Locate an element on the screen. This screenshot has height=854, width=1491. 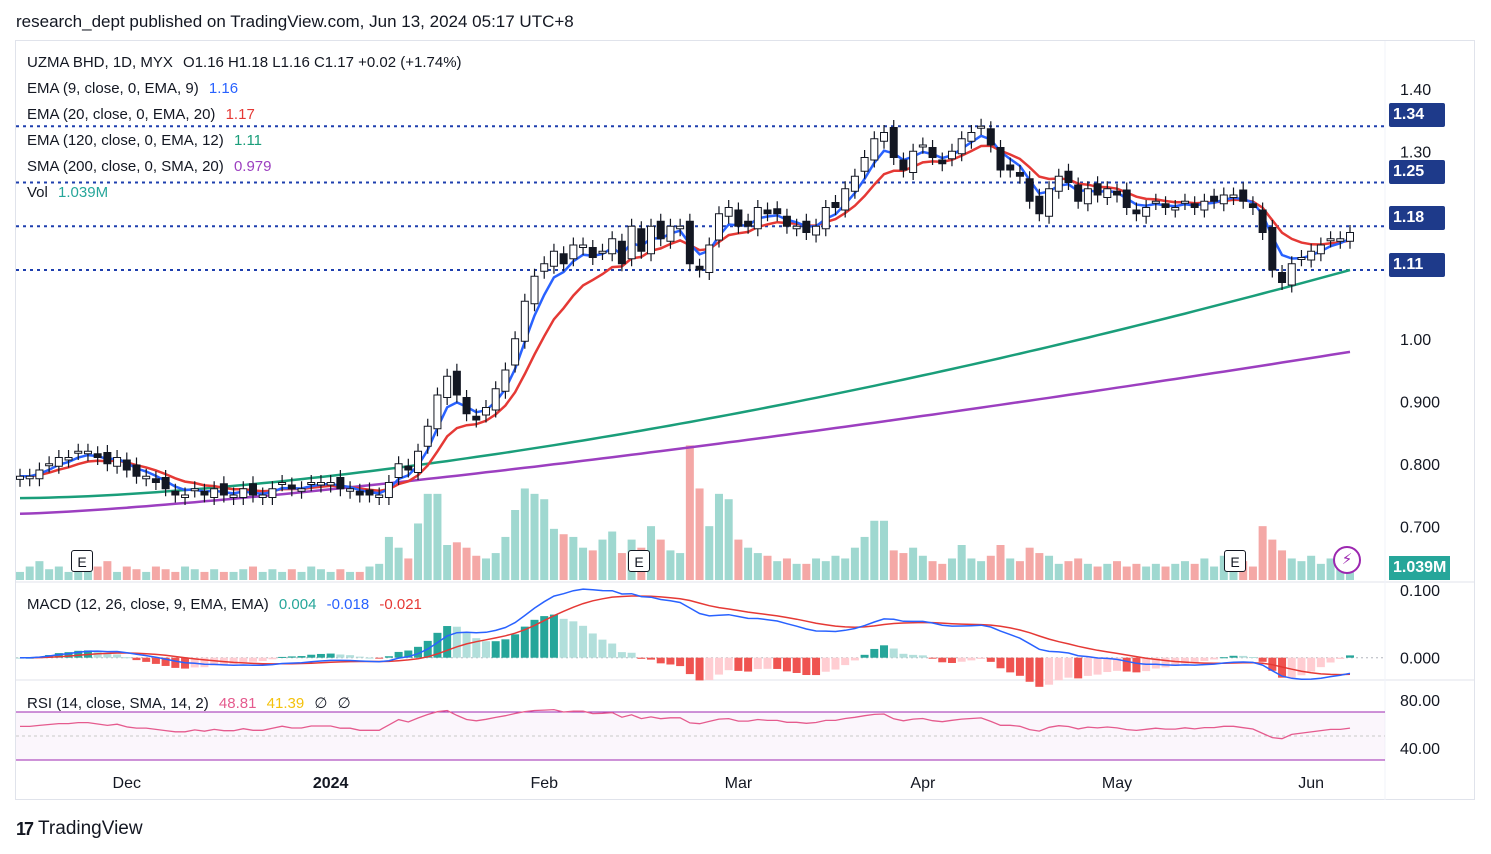
rsi-line is located at coordinates (685, 724).